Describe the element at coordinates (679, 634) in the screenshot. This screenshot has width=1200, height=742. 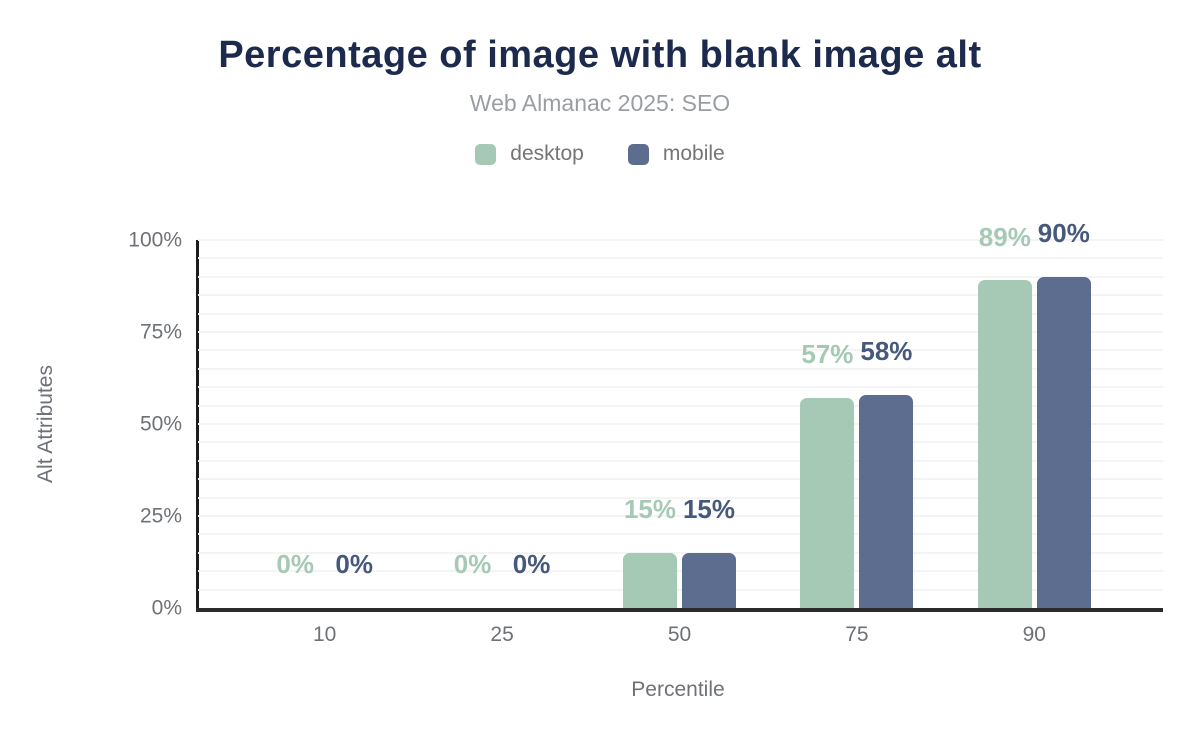
I see `x-axis-tick-label: 50` at that location.